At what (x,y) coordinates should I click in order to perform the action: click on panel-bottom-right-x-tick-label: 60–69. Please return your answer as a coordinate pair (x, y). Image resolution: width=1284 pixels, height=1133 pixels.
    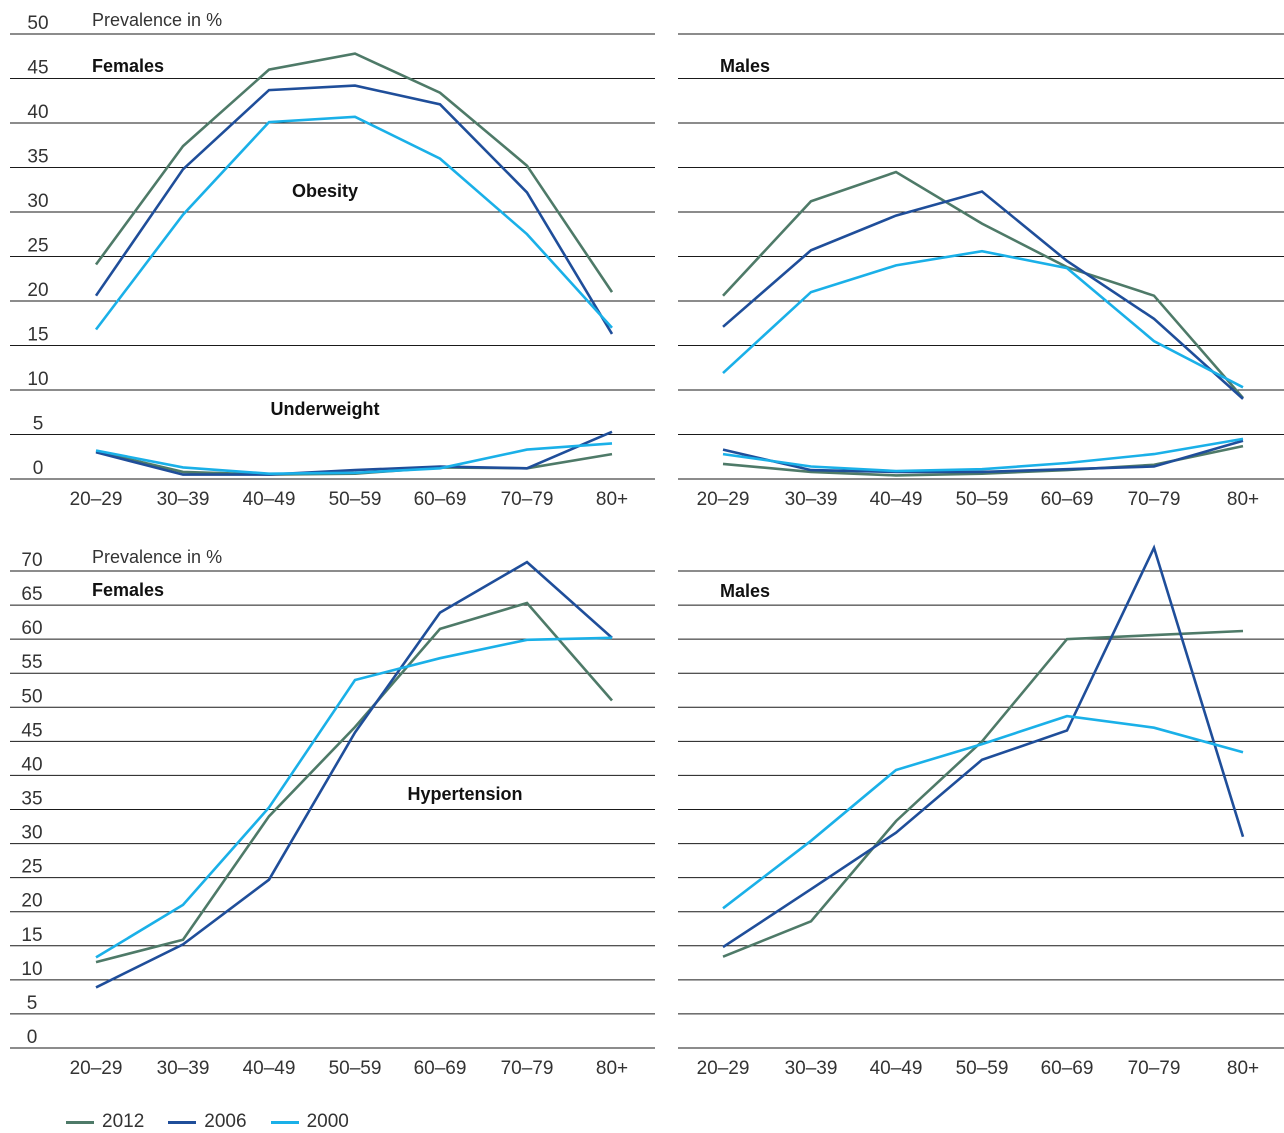
    Looking at the image, I should click on (1067, 1068).